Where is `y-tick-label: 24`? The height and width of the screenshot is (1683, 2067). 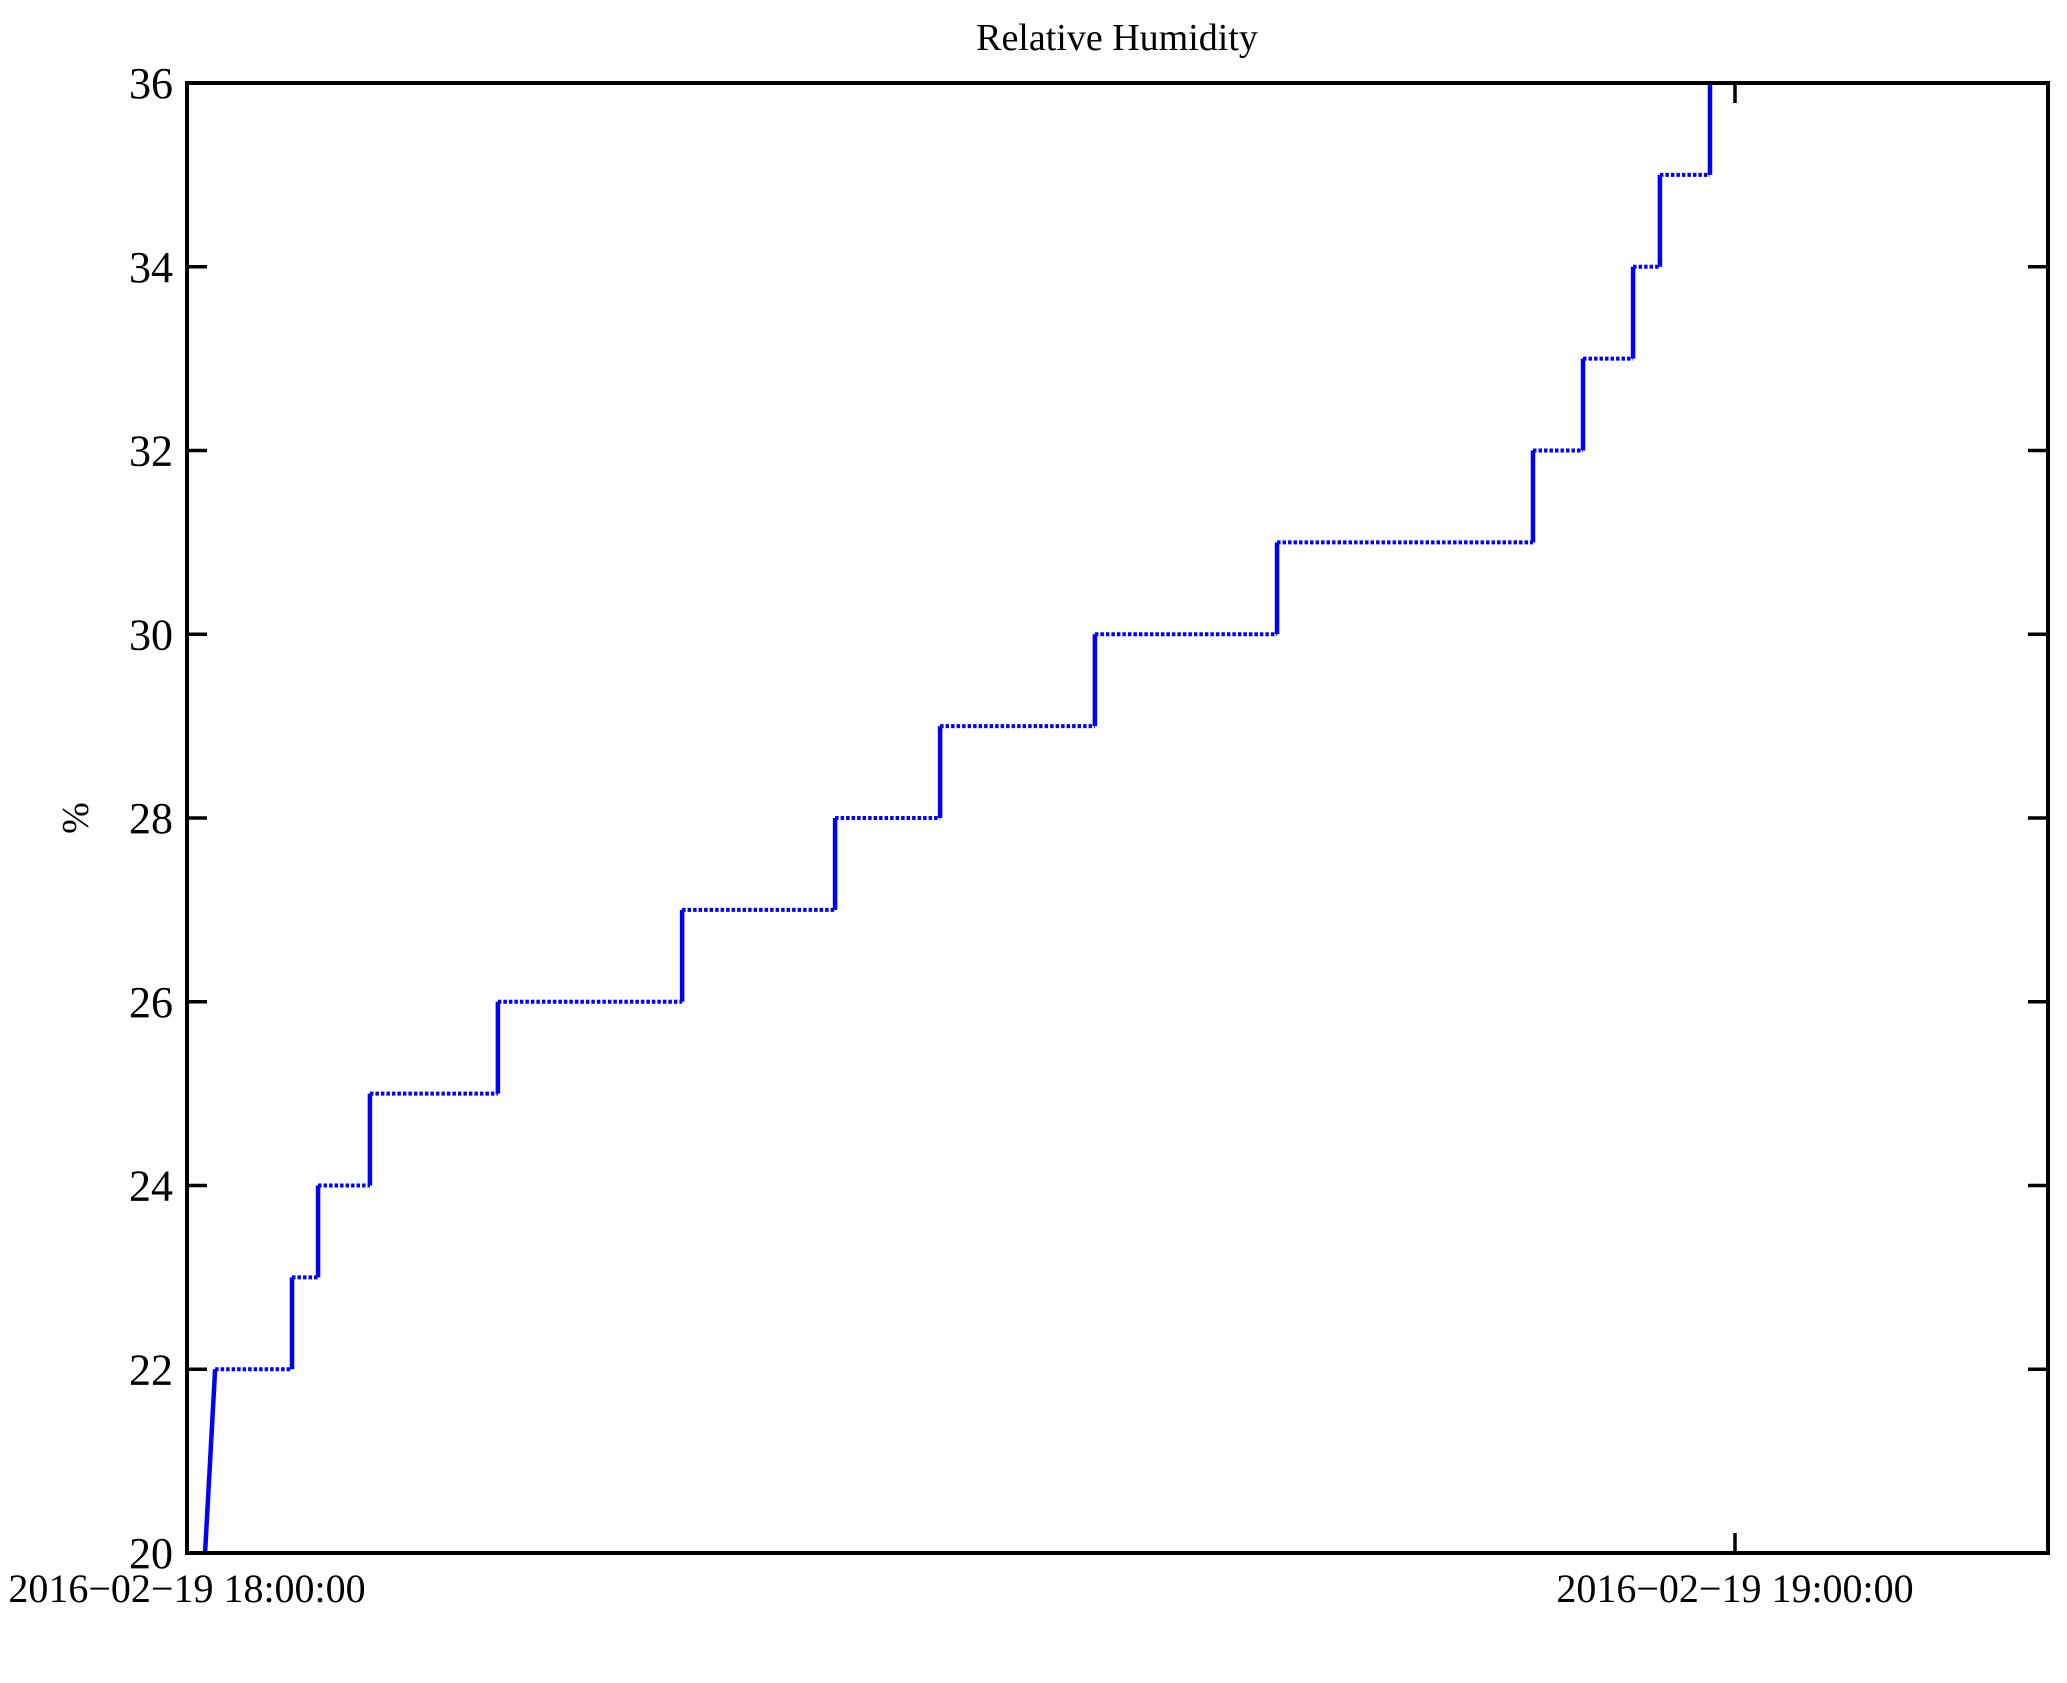
y-tick-label: 24 is located at coordinates (151, 1186).